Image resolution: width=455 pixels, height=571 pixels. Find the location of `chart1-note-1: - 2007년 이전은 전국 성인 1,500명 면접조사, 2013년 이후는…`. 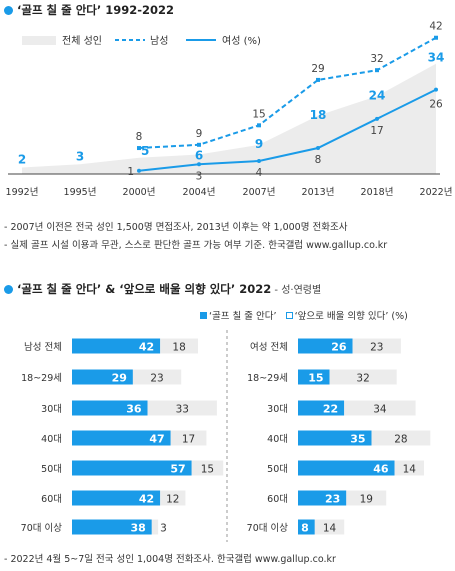

chart1-note-1: - 2007년 이전은 전국 성인 1,500명 면접조사, 2013년 이후는… is located at coordinates (176, 227).